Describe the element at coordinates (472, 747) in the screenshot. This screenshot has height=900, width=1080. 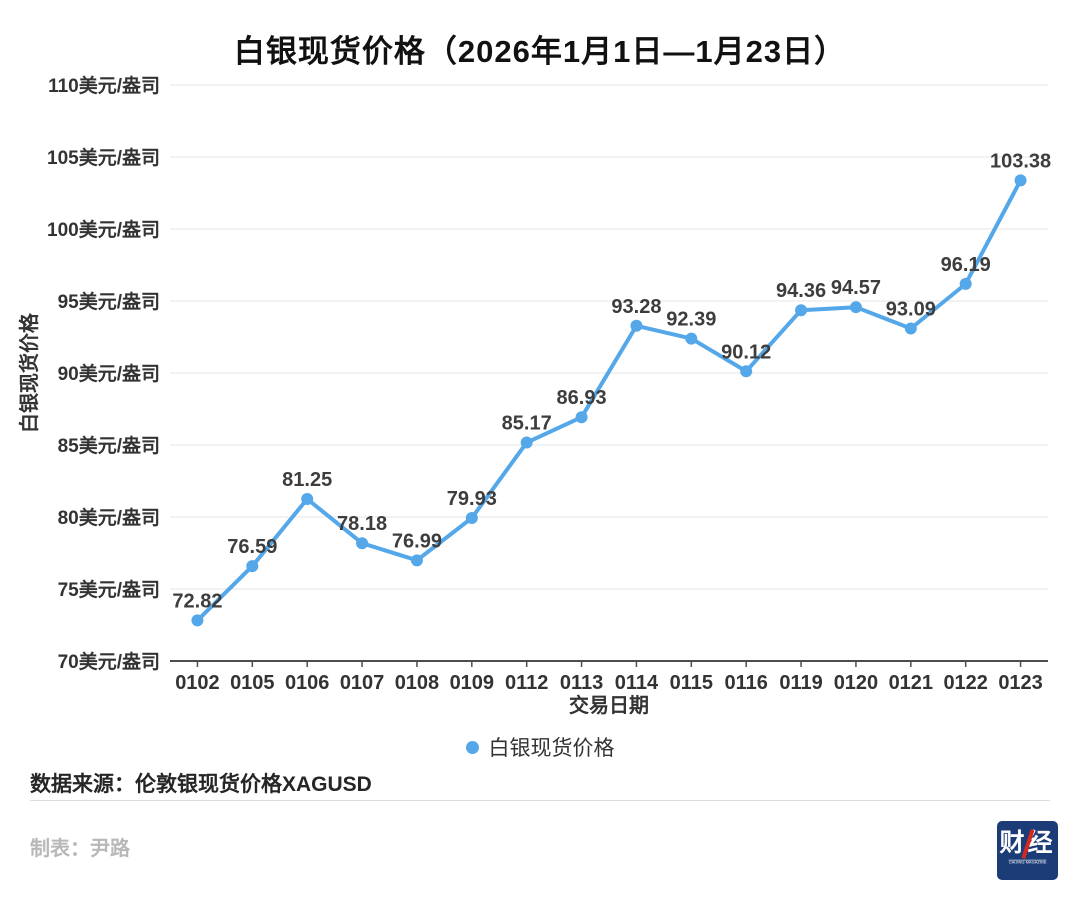
I see `legend-marker-icon` at that location.